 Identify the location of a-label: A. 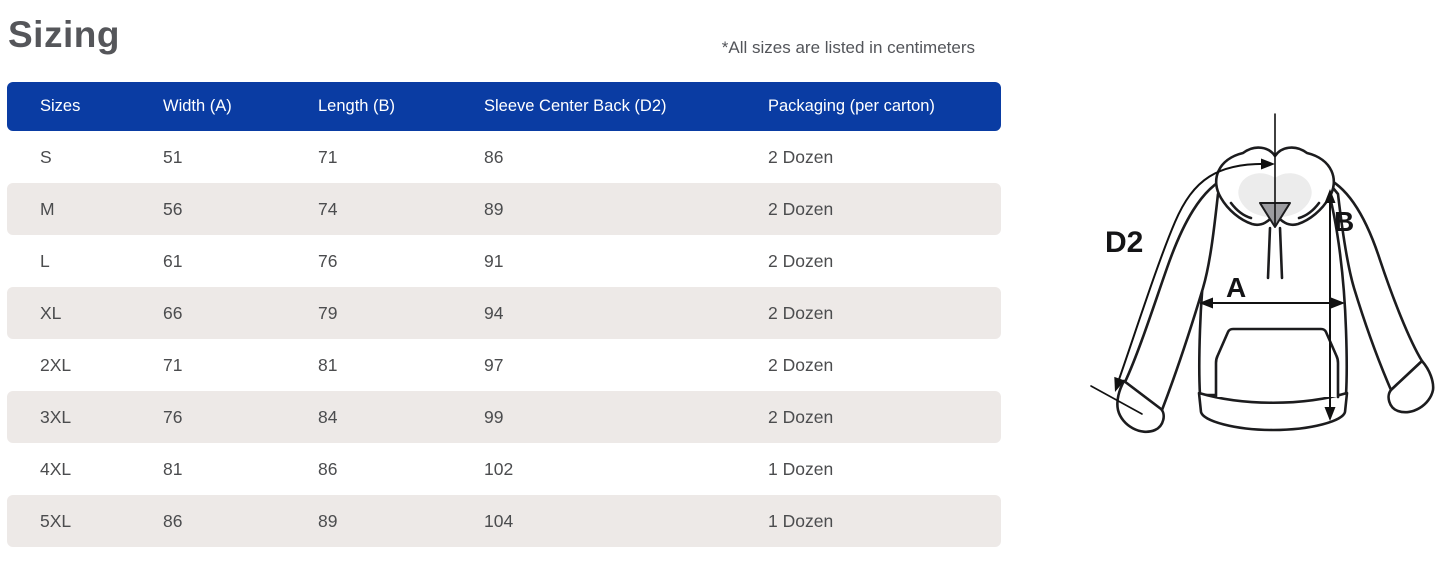
(1236, 287).